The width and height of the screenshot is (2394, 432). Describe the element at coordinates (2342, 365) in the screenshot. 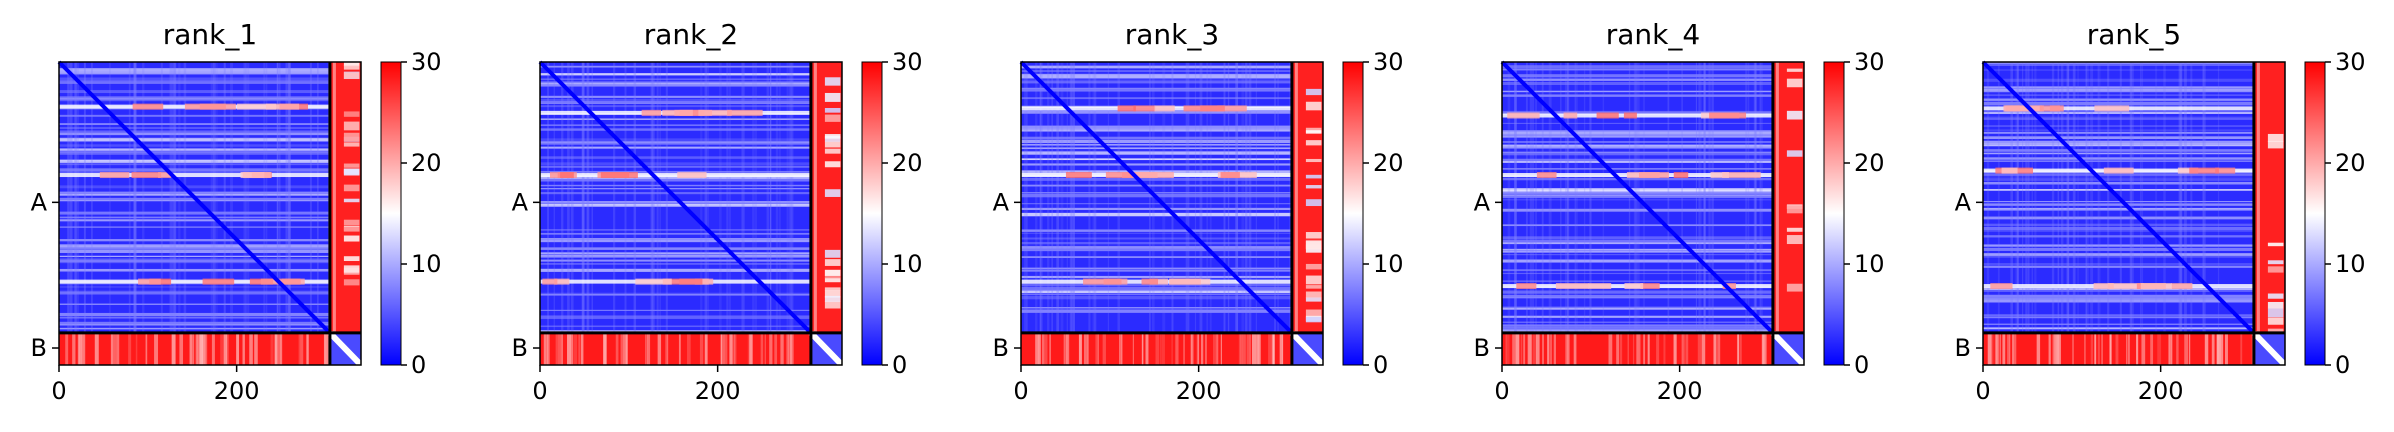

I see `colorbar-tick-label: 0` at that location.